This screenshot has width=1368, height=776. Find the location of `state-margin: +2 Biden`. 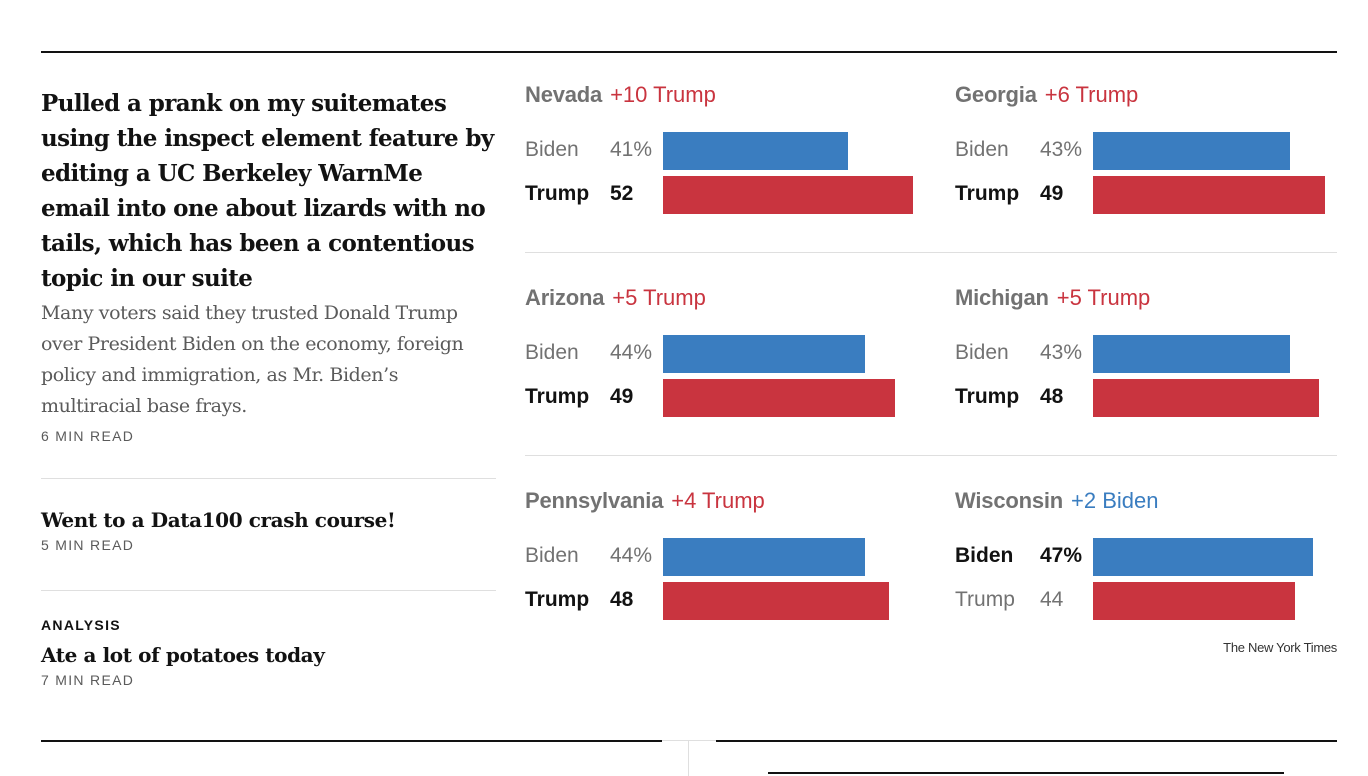

state-margin: +2 Biden is located at coordinates (1115, 500).